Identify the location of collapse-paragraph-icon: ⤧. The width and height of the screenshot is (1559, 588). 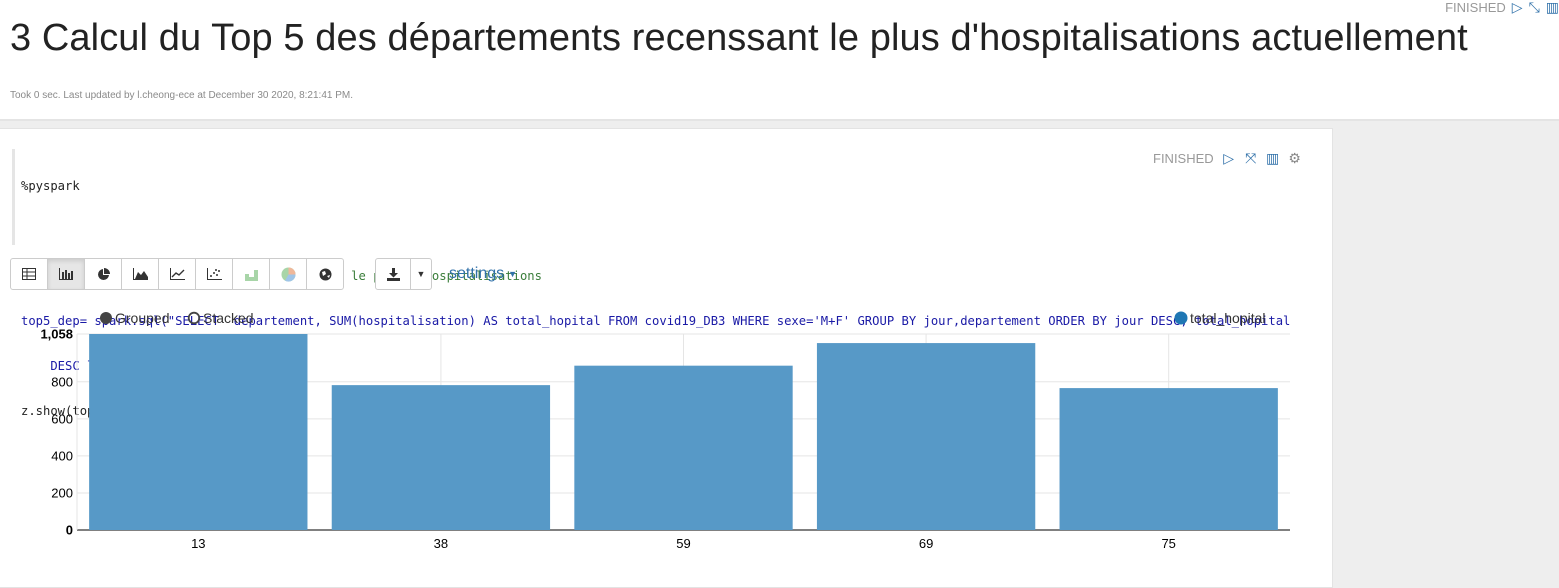
(1251, 158).